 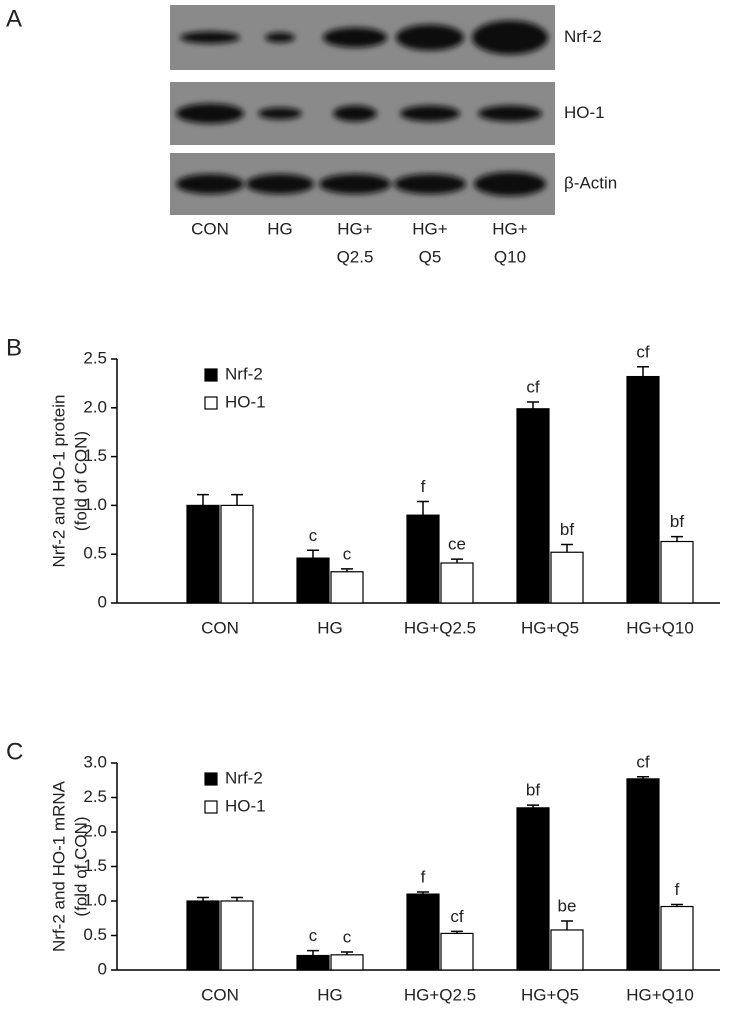 What do you see at coordinates (14, 751) in the screenshot?
I see `panel-label: C` at bounding box center [14, 751].